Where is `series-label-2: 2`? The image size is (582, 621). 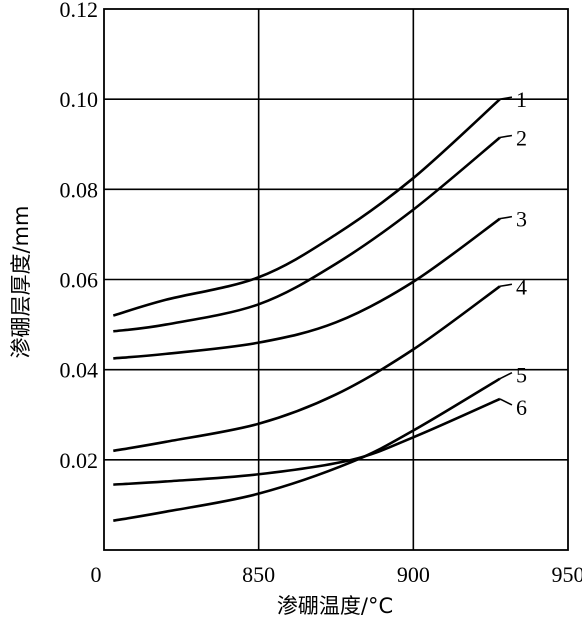 series-label-2: 2 is located at coordinates (521, 137).